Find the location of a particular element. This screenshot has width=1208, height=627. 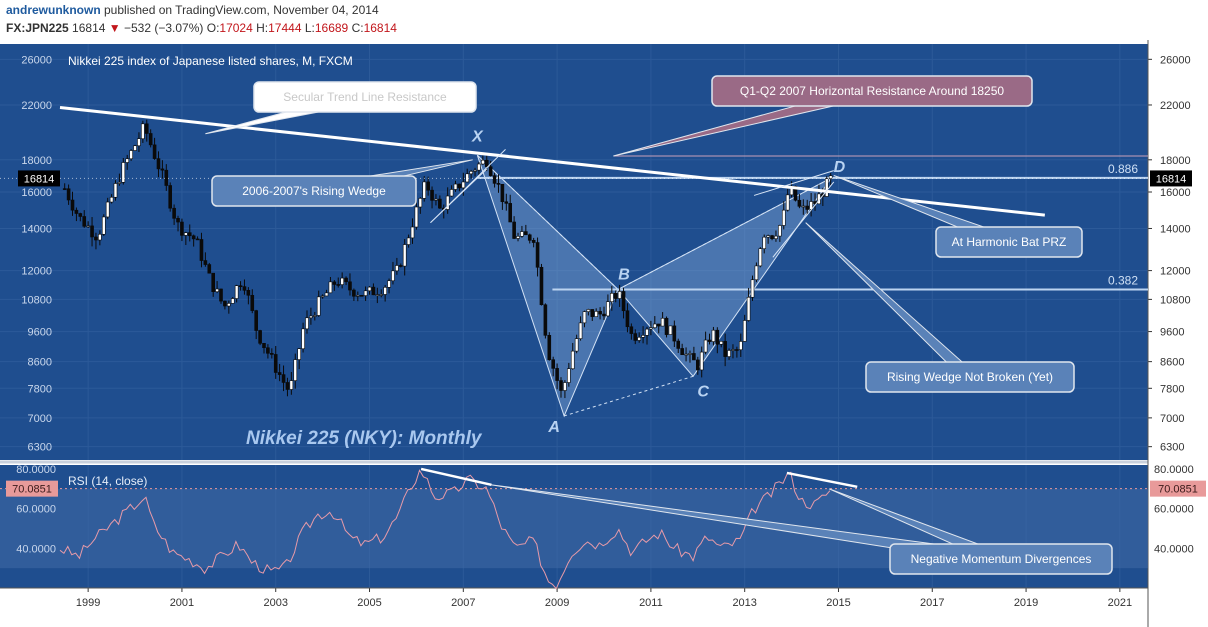

price-axis-tick-label-right: 12000 is located at coordinates (1175, 272).